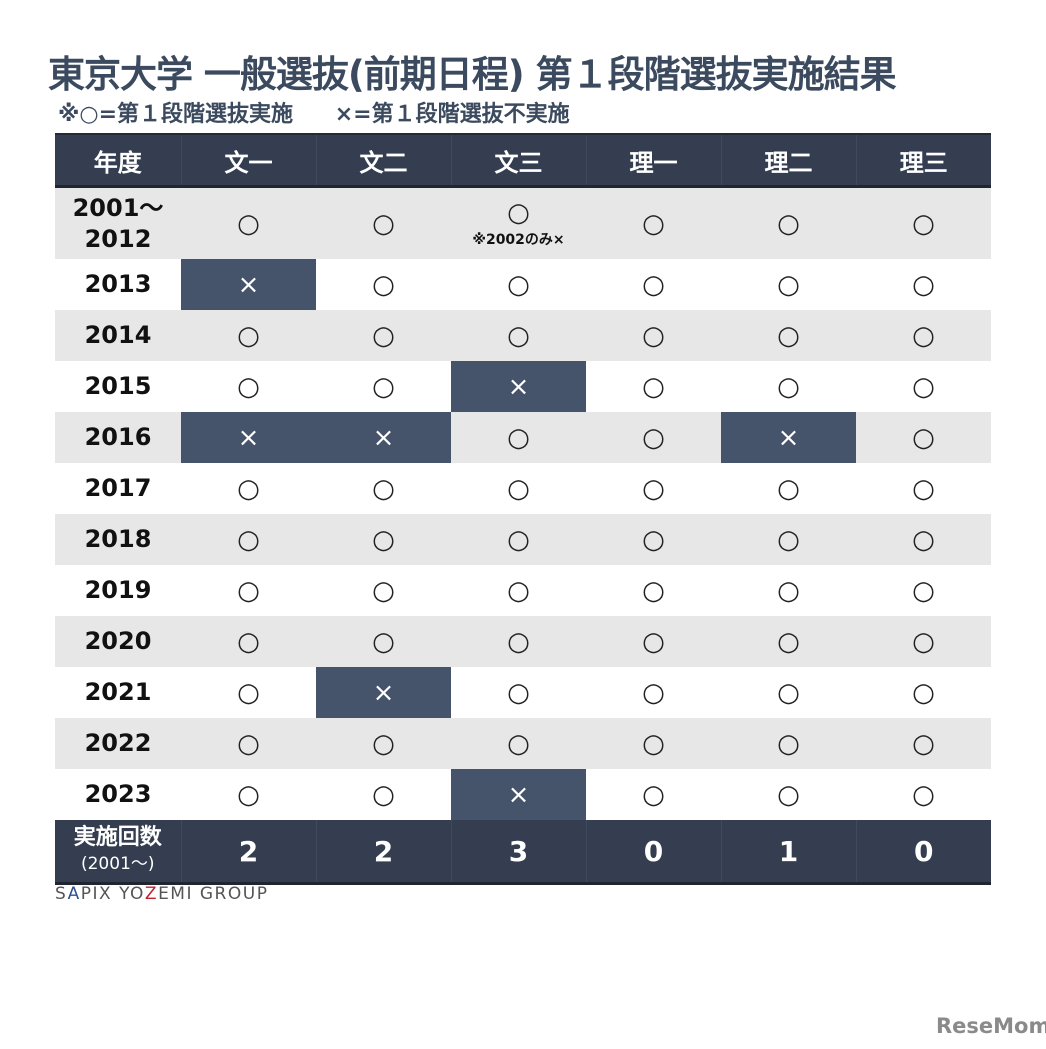 The image size is (1046, 1049). I want to click on header-row: 年度 文一 文二 文三 理一 理二 理三, so click(523, 160).